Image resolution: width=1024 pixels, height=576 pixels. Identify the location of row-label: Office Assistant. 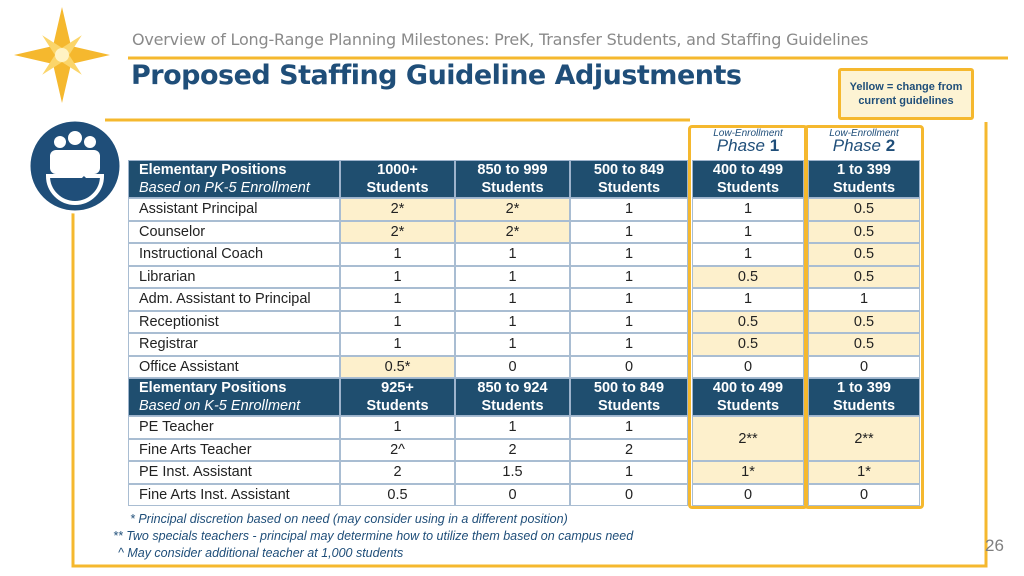
(234, 366).